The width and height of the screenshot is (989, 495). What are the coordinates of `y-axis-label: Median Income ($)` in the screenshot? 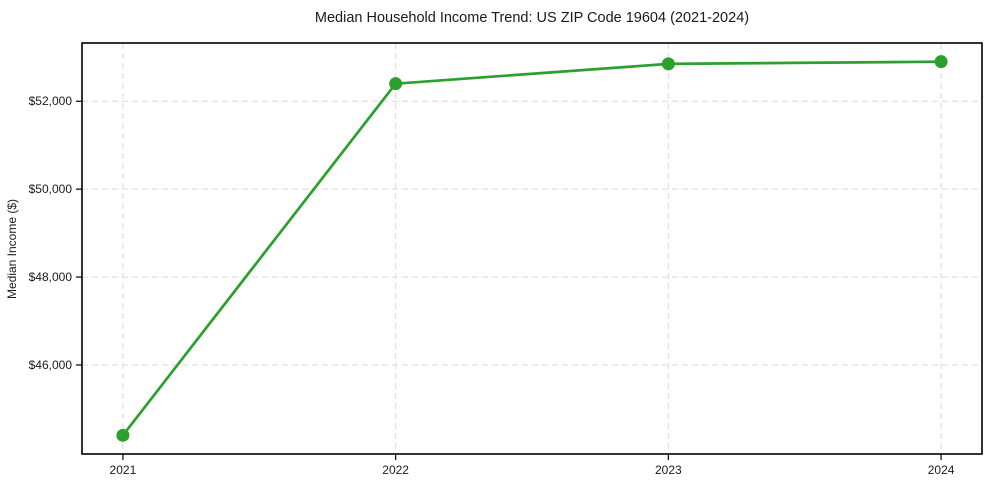 It's located at (12, 249).